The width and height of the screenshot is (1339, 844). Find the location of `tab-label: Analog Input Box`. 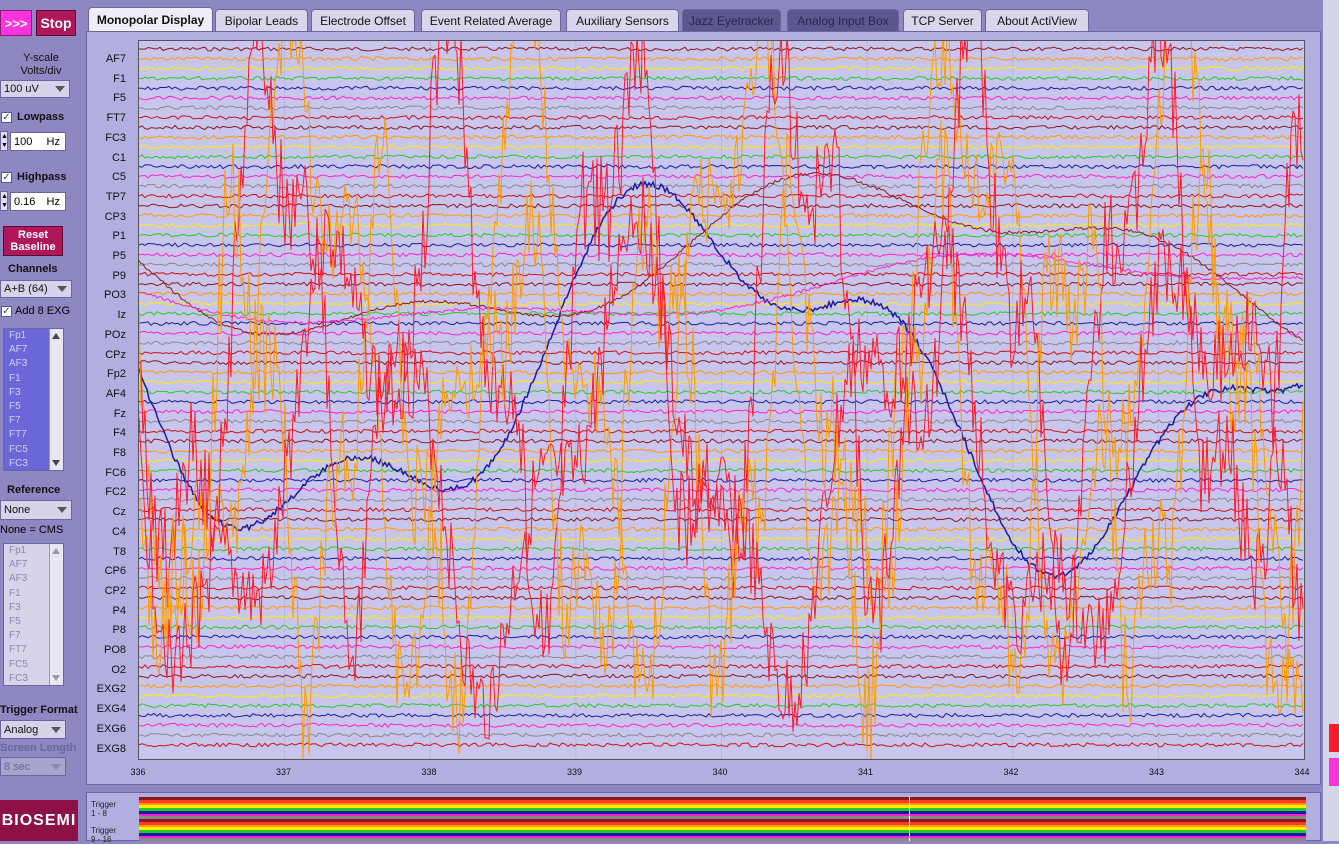

tab-label: Analog Input Box is located at coordinates (843, 20).